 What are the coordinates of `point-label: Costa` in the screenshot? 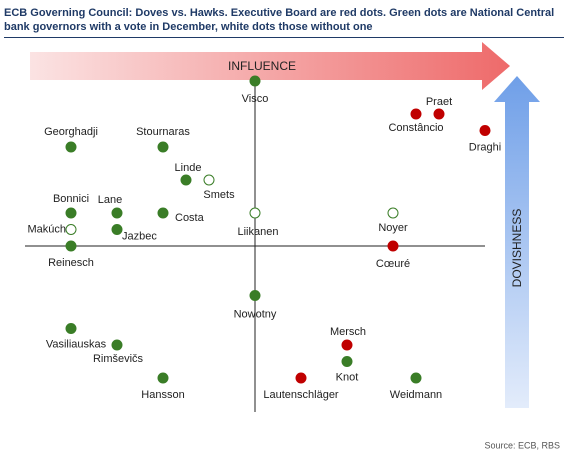 It's located at (190, 218).